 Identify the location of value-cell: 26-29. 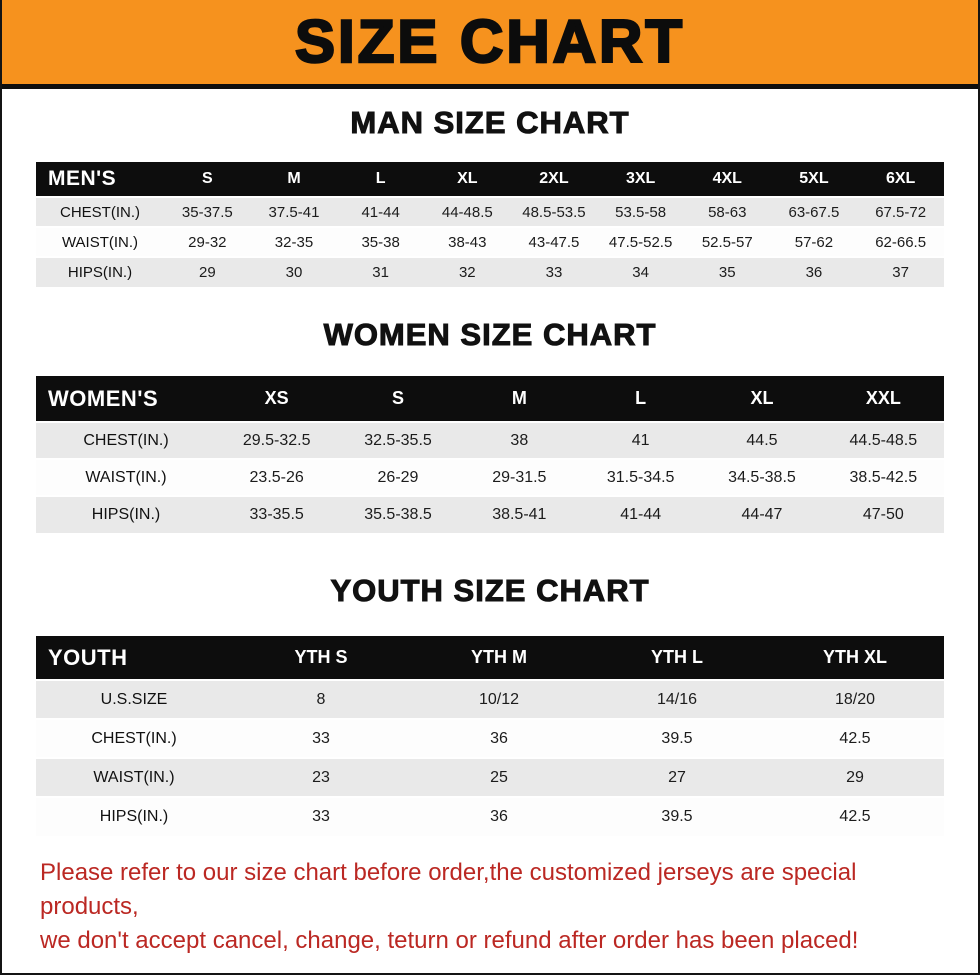
(398, 477).